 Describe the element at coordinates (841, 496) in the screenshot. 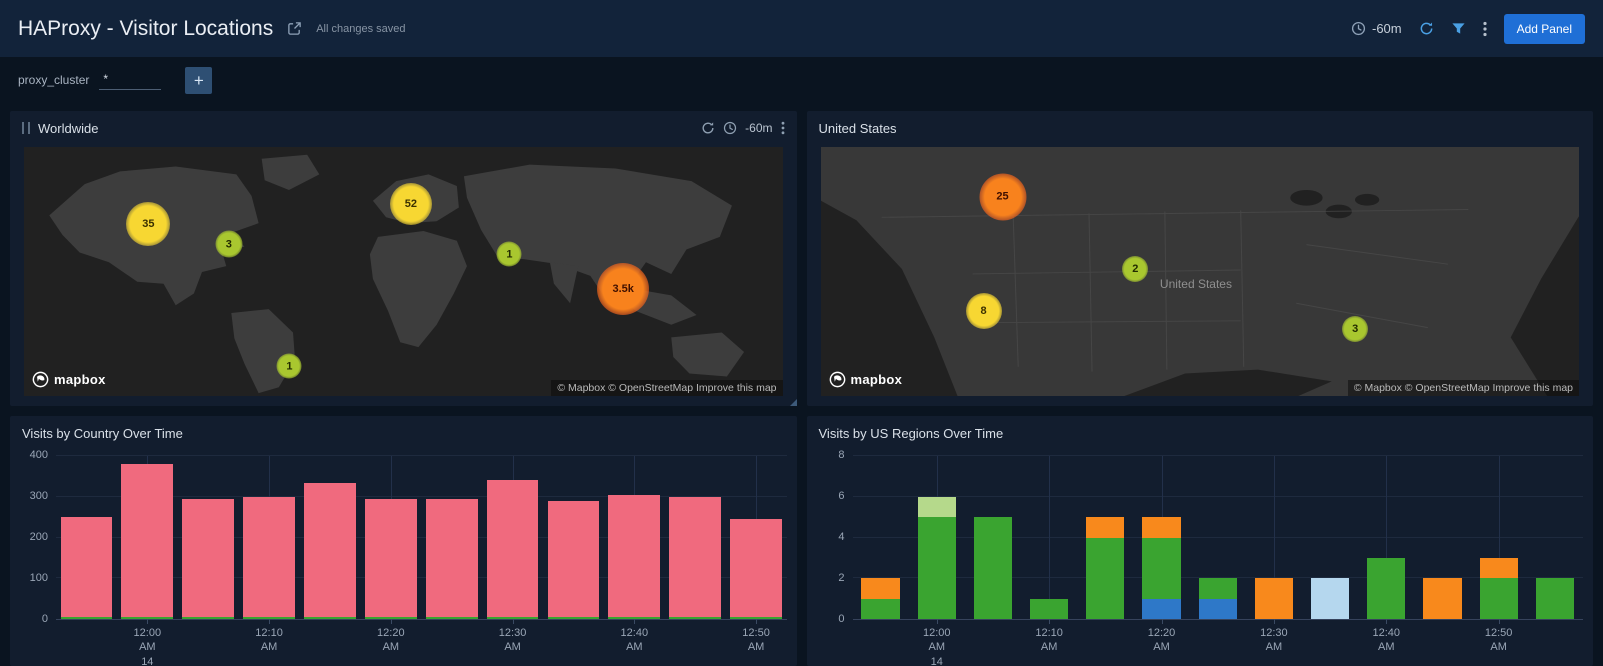

I see `y-tick-label: 6` at that location.